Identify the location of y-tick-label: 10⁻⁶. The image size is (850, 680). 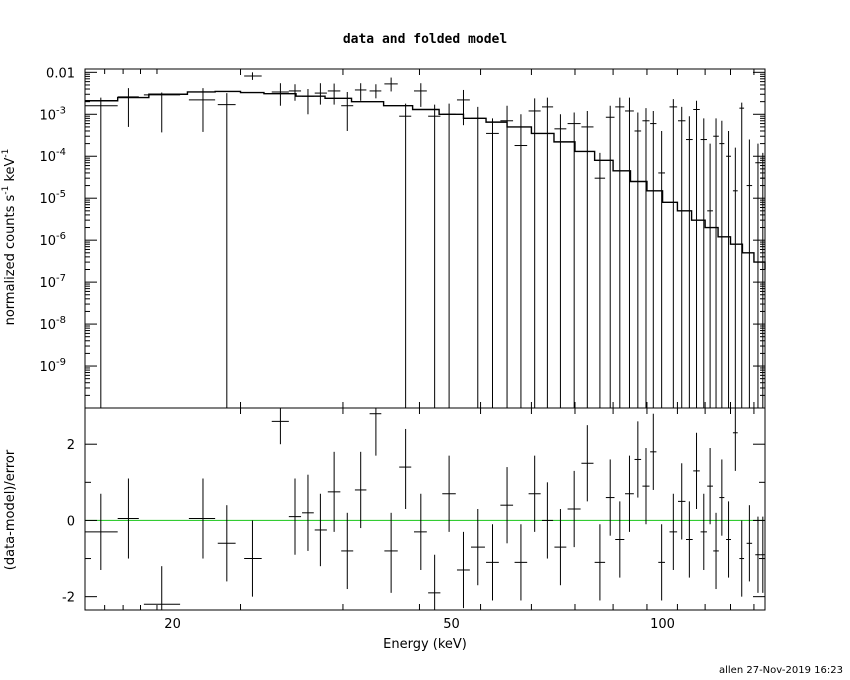
(52, 240).